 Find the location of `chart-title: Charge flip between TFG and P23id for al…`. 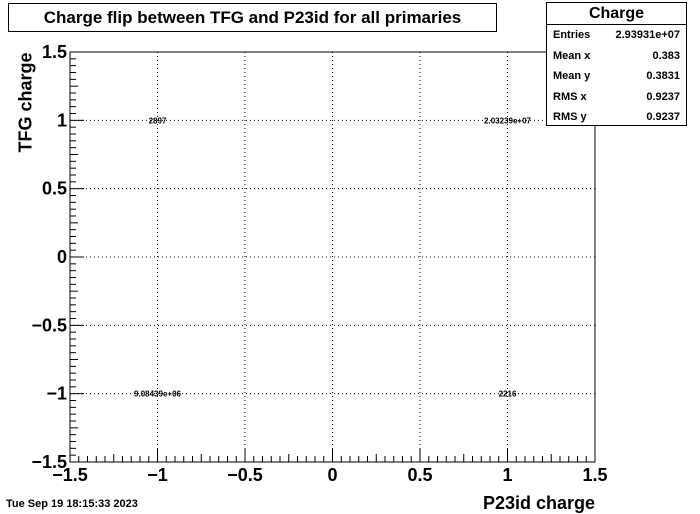

chart-title: Charge flip between TFG and P23id for al… is located at coordinates (252, 17).